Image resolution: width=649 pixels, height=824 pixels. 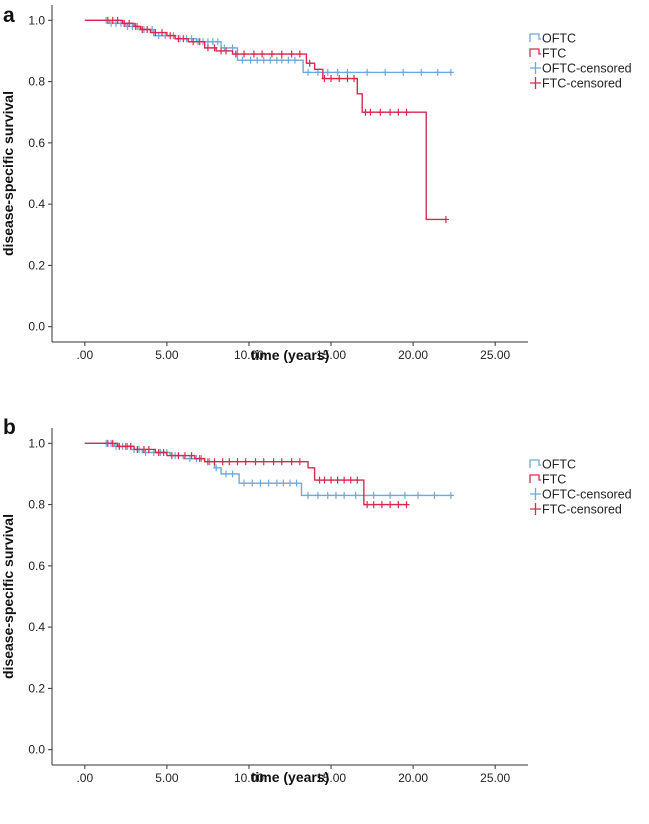 What do you see at coordinates (495, 778) in the screenshot?
I see `x-tick-label: 25.00` at bounding box center [495, 778].